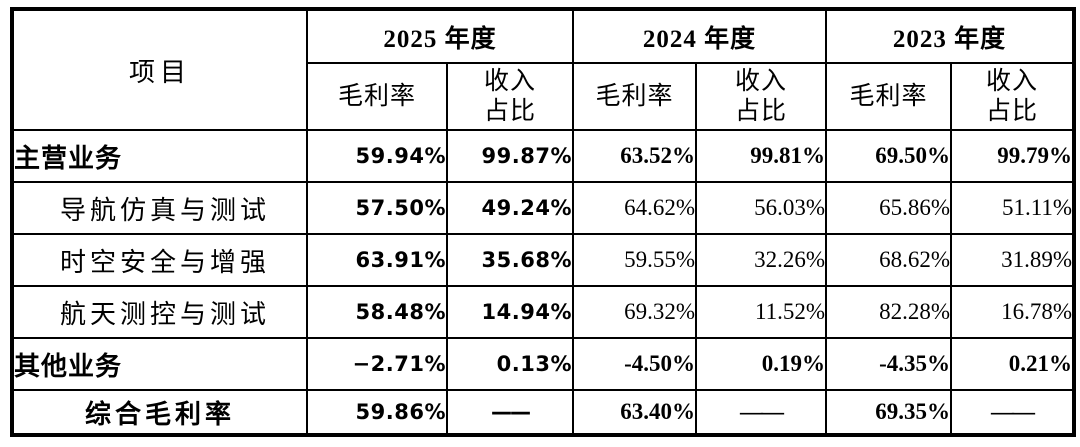 This screenshot has height=447, width=1080. I want to click on value-cell: 99.79%, so click(1013, 156).